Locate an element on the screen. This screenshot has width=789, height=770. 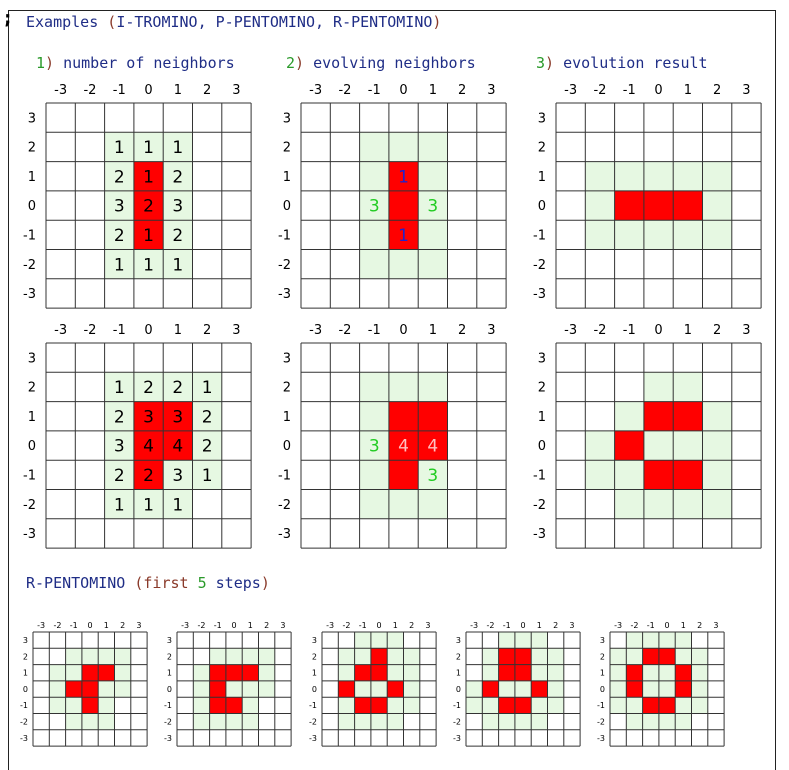
x-tick-label: 3 is located at coordinates (746, 90).